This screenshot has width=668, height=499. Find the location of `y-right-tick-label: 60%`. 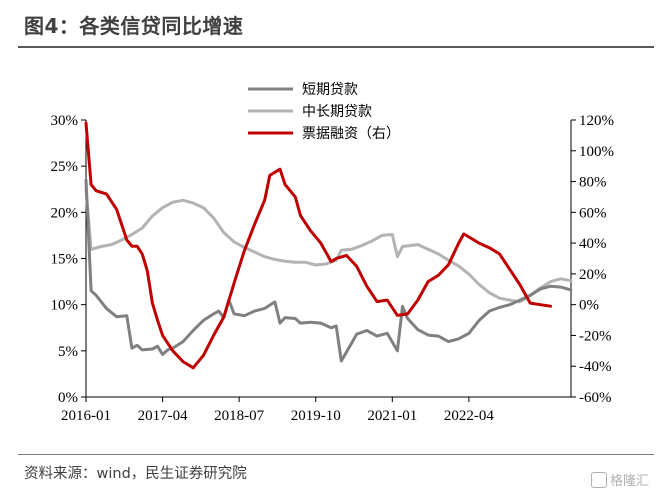

y-right-tick-label: 60% is located at coordinates (593, 213).